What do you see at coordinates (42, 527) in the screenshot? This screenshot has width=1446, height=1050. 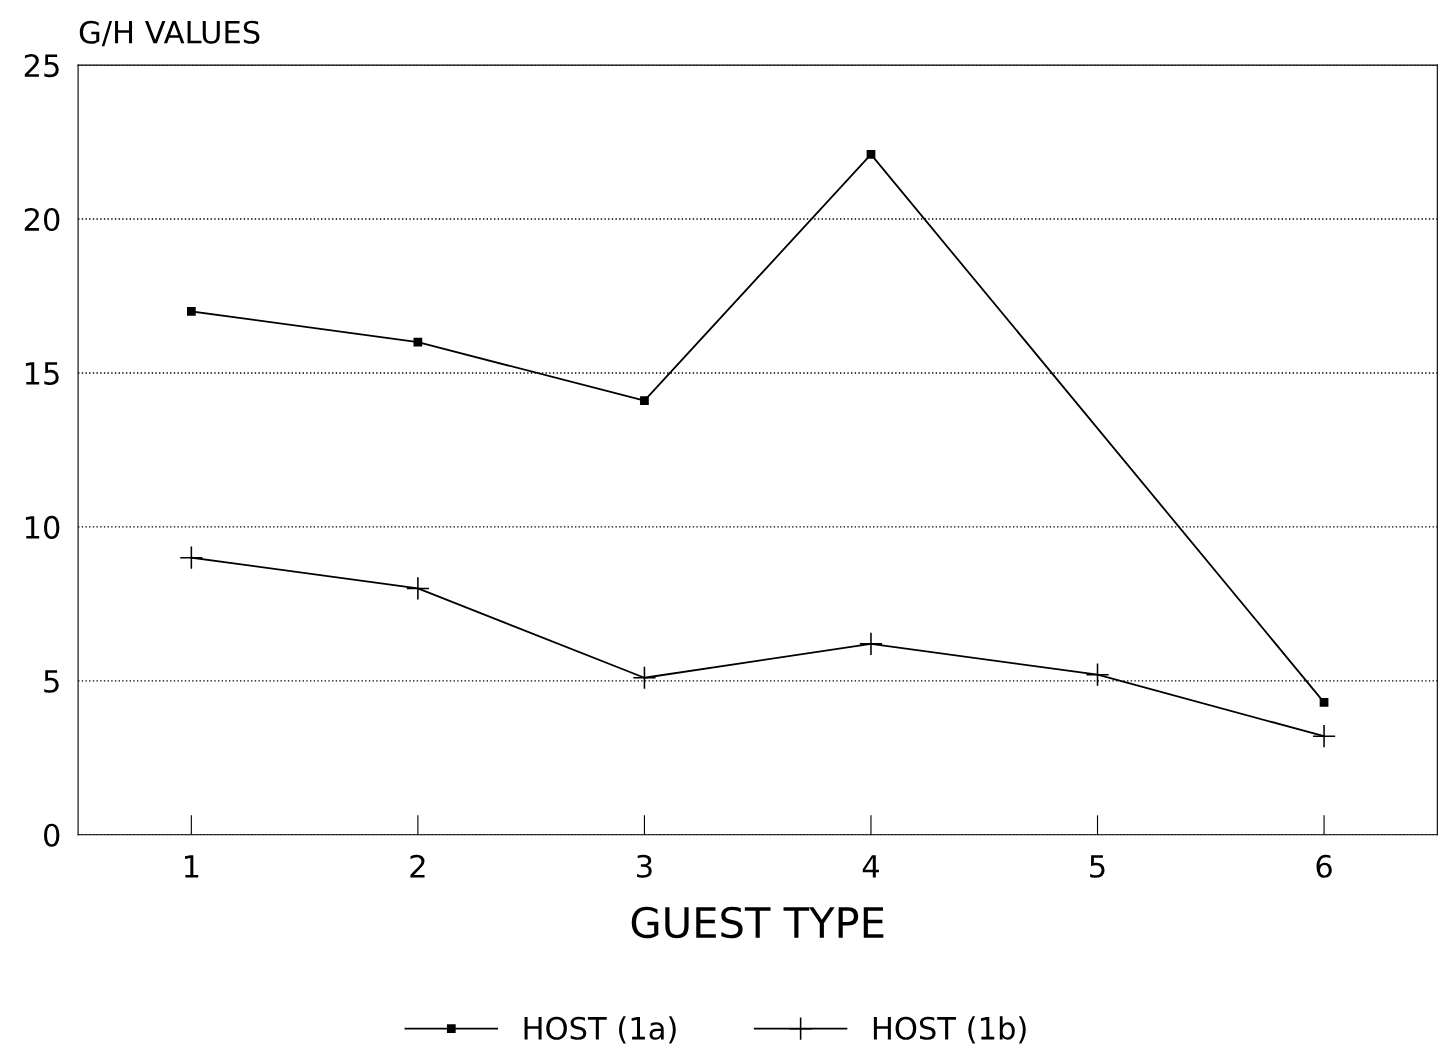 I see `y-tick-label: 10` at bounding box center [42, 527].